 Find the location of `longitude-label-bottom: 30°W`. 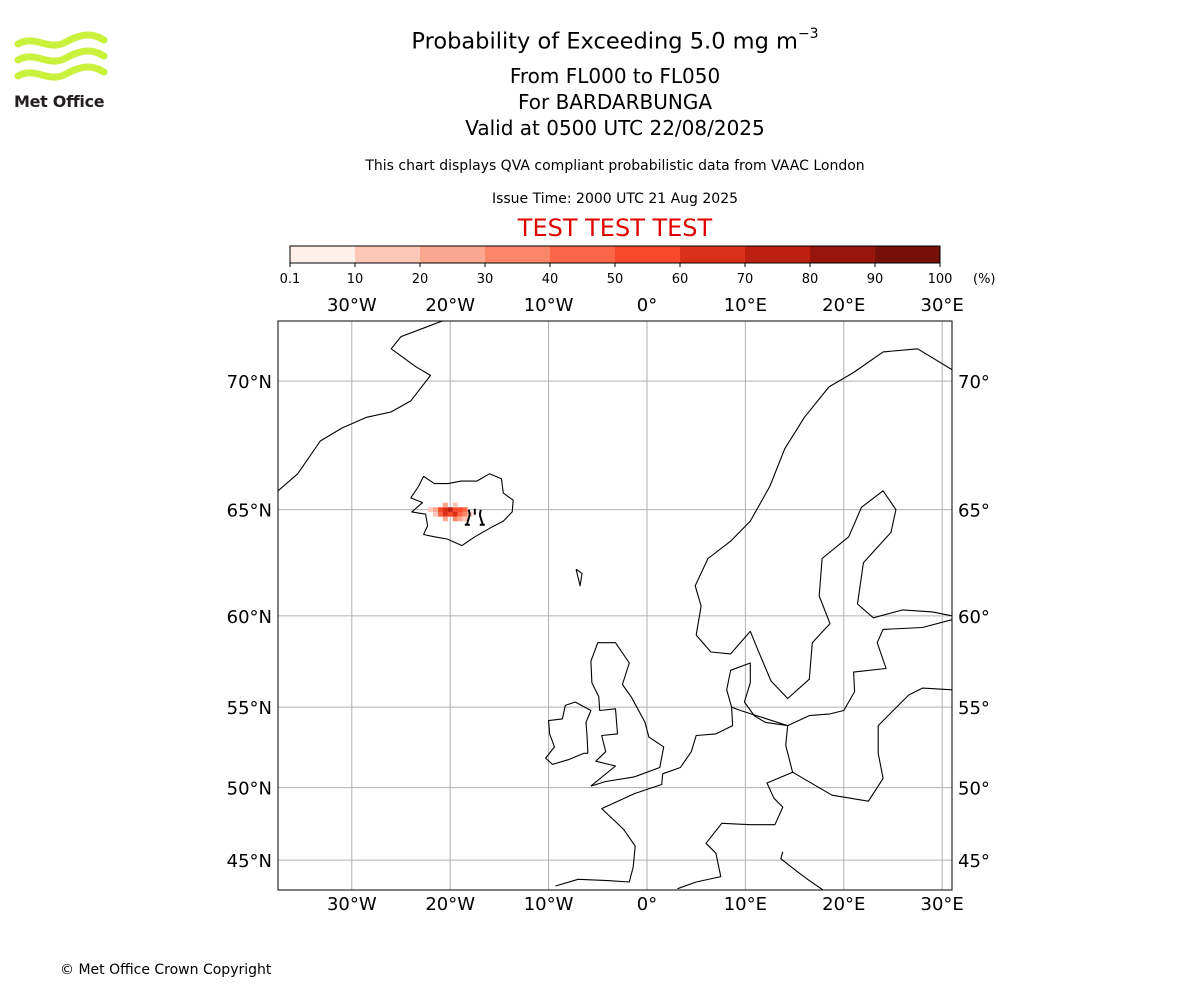

longitude-label-bottom: 30°W is located at coordinates (352, 904).